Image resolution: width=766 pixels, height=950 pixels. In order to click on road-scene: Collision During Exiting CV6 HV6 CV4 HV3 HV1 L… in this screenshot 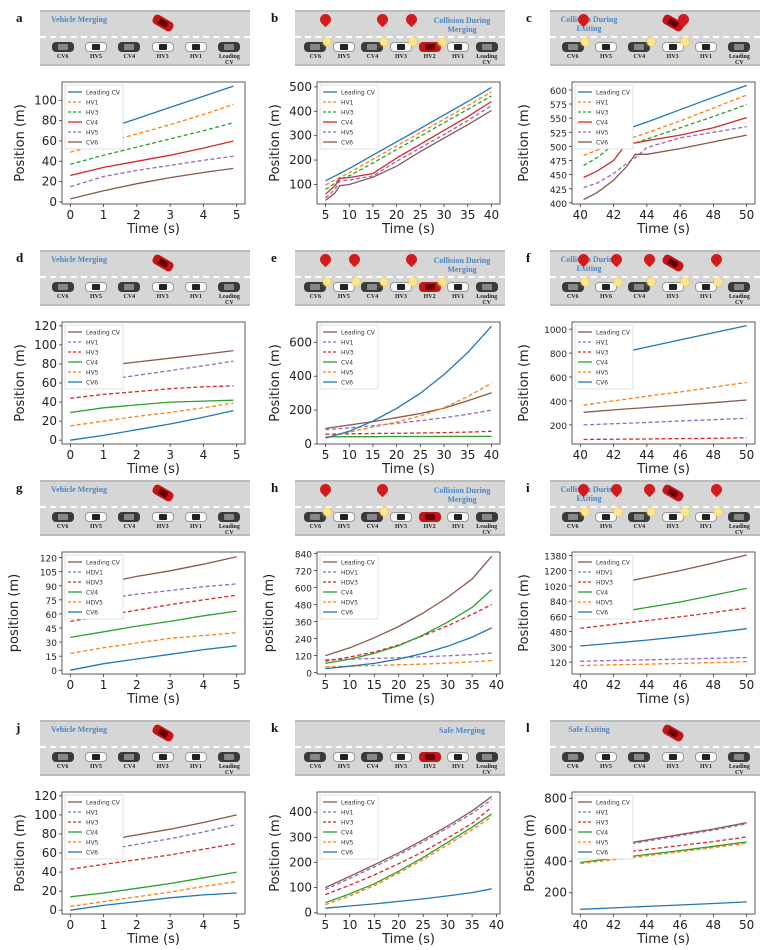, I will do `click(655, 508)`.